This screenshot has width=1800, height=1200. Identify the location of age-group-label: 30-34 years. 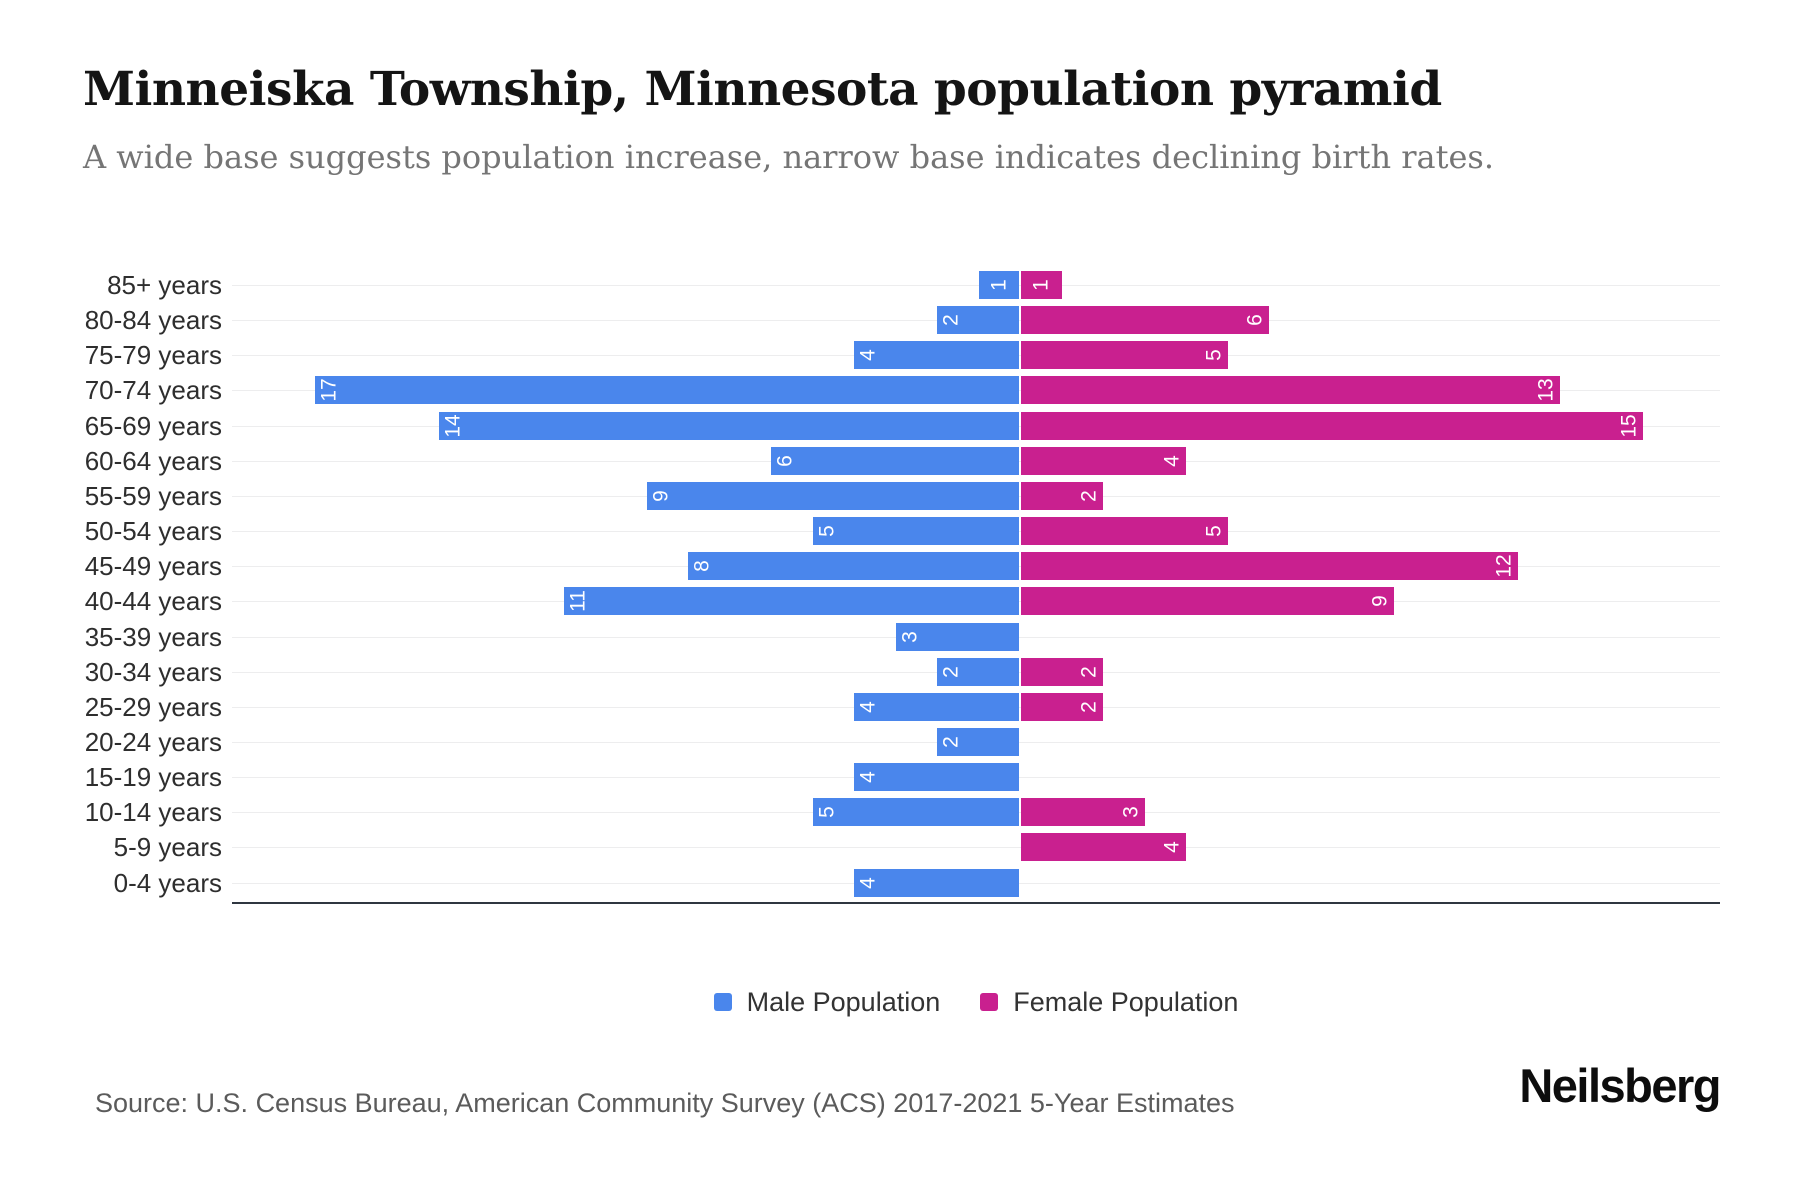
(153, 671).